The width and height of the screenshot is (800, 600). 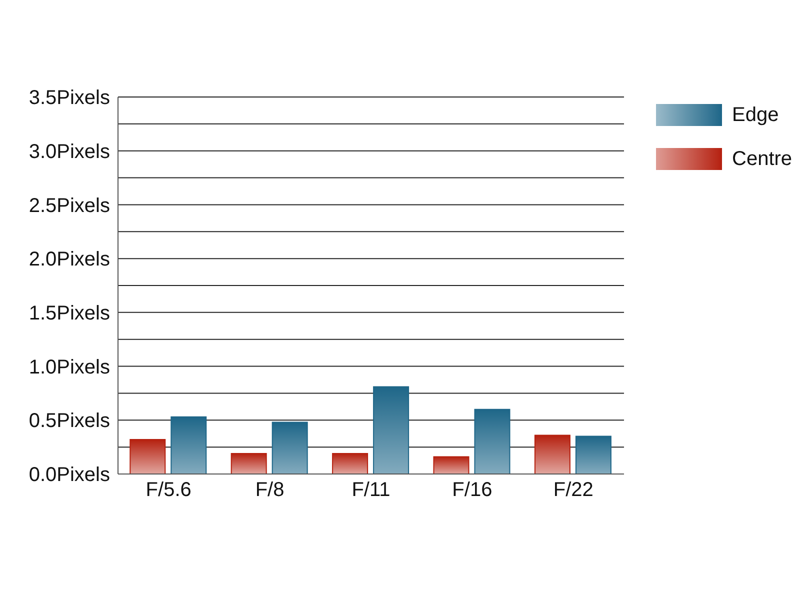 What do you see at coordinates (573, 490) in the screenshot?
I see `x-tick-label: F/22` at bounding box center [573, 490].